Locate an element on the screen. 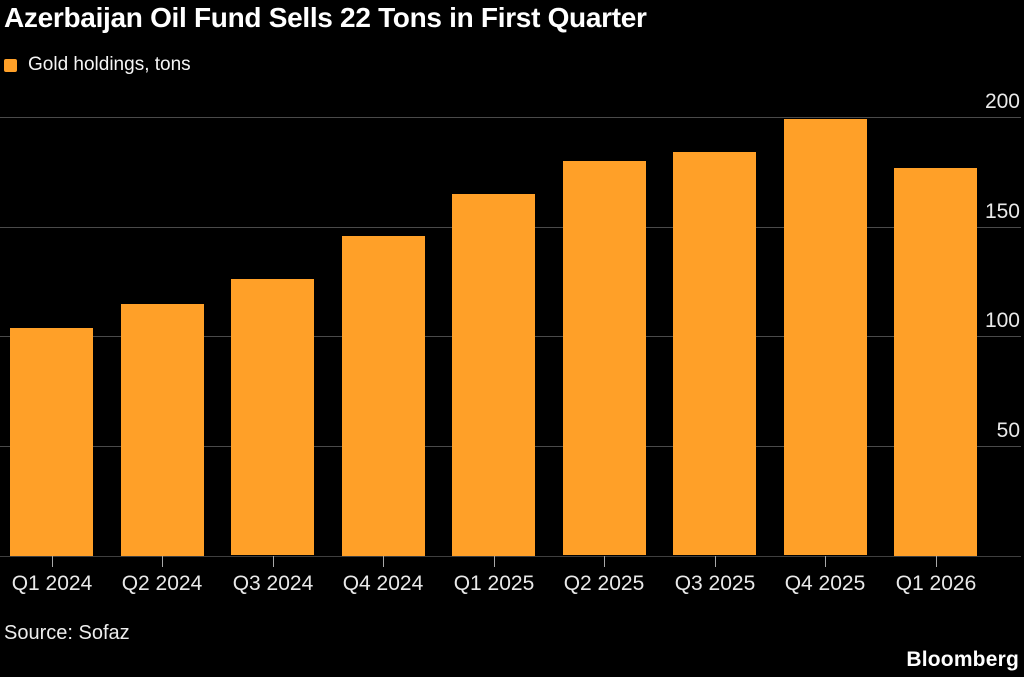 The image size is (1024, 677). x-tick-q1-2025 is located at coordinates (494, 561).